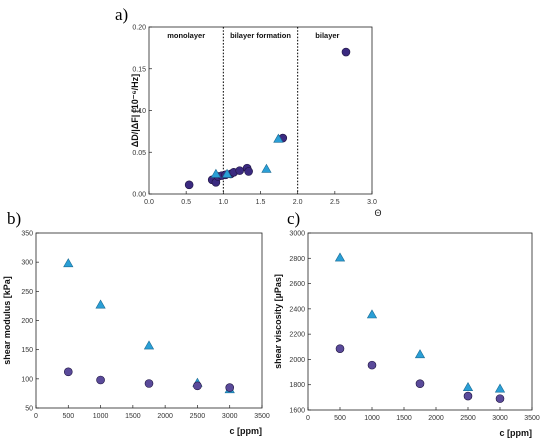 Image resolution: width=550 pixels, height=446 pixels. Describe the element at coordinates (198, 416) in the screenshot. I see `x-tick-label-b: 2500` at that location.